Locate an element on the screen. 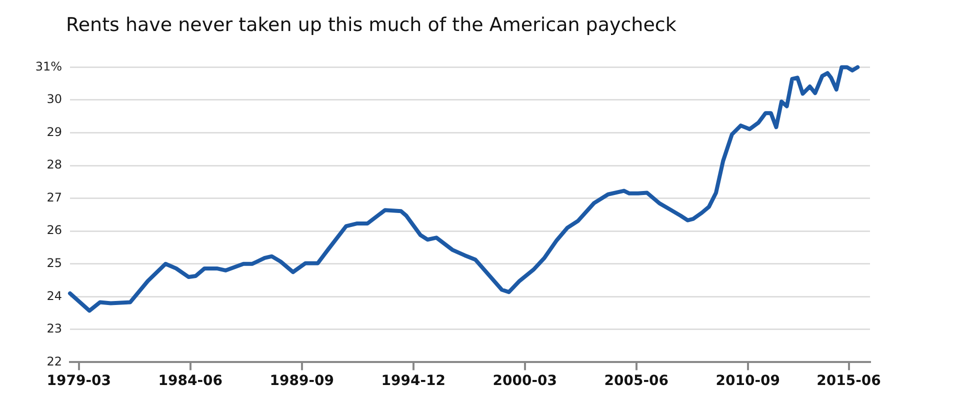 Image resolution: width=960 pixels, height=393 pixels. x-tick-label: 1984-06 is located at coordinates (190, 381).